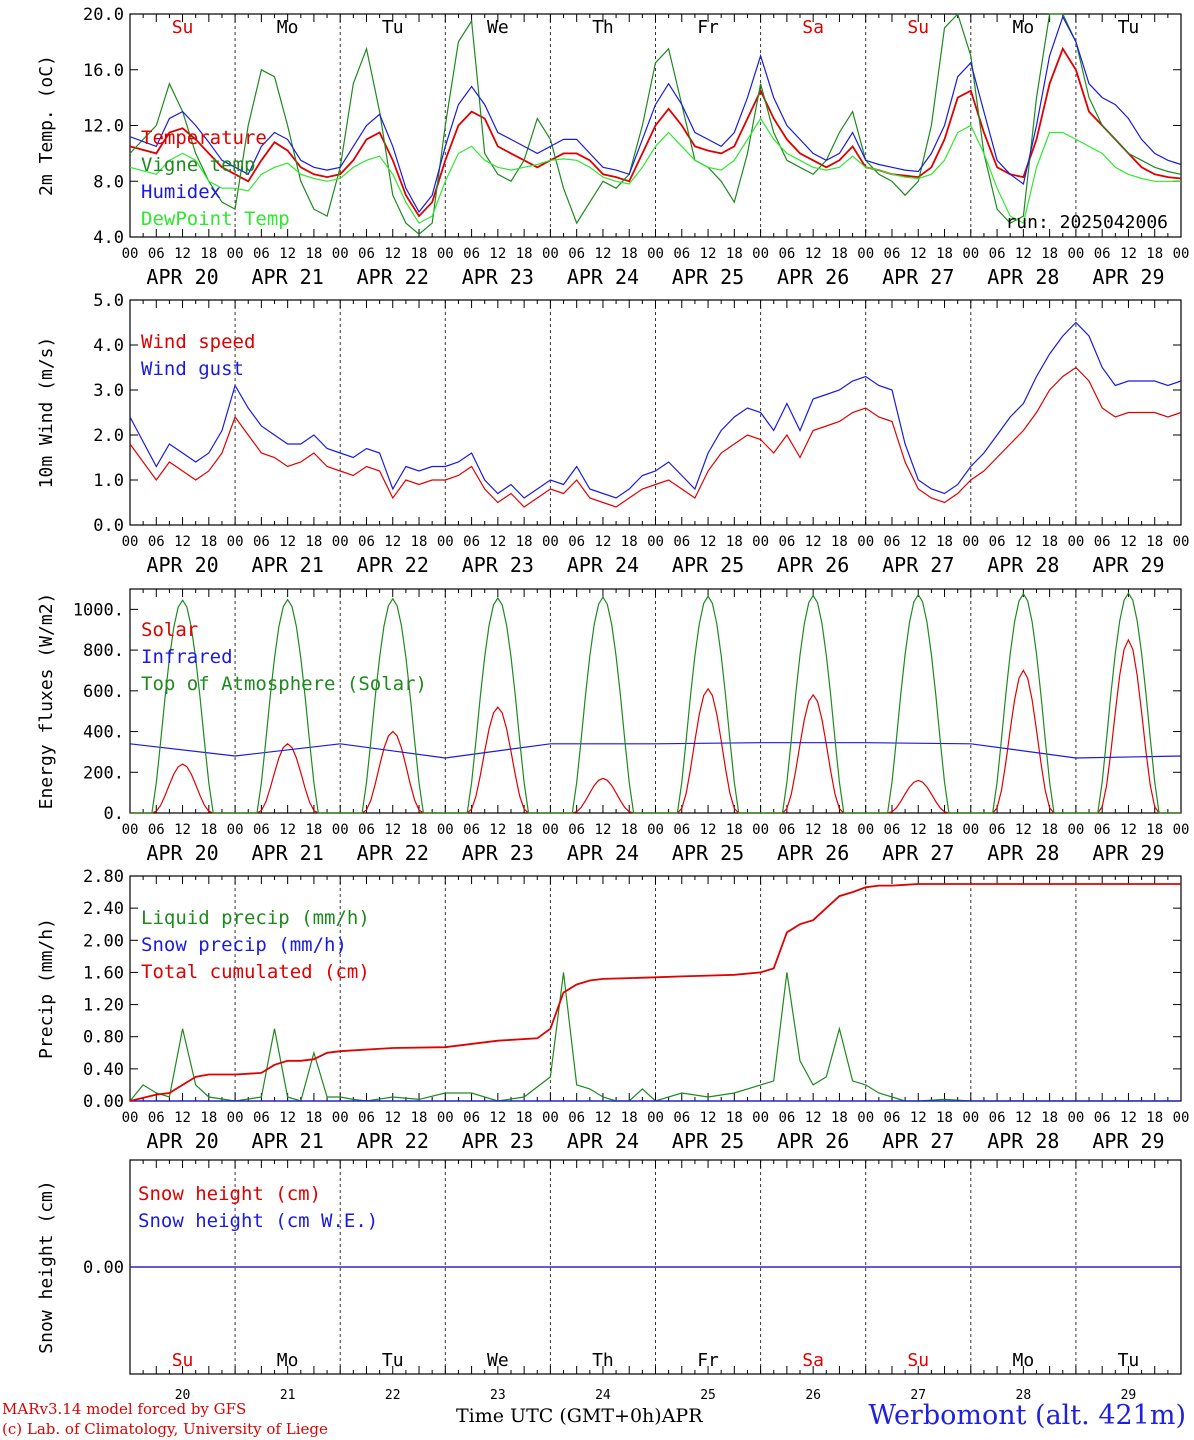 This screenshot has width=1194, height=1440. Describe the element at coordinates (46, 701) in the screenshot. I see `y-axis-label: Energy fluxes (W/m2)` at that location.